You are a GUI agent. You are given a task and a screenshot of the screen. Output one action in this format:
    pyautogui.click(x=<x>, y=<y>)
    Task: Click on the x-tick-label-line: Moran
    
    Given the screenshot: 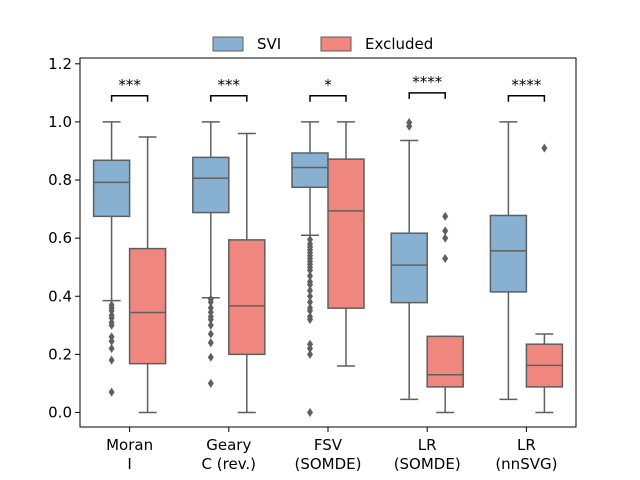 What is the action you would take?
    pyautogui.click(x=129, y=445)
    